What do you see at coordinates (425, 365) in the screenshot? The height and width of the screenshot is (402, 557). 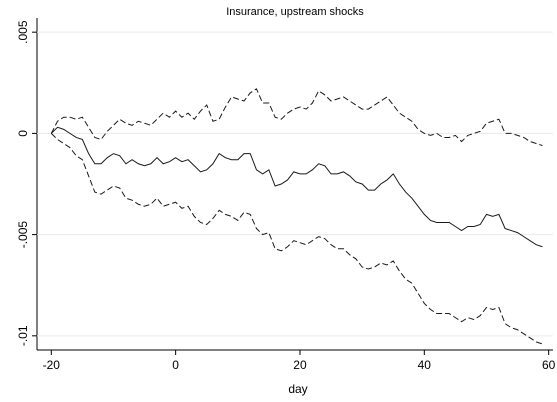 I see `x-tick-label: 40` at bounding box center [425, 365].